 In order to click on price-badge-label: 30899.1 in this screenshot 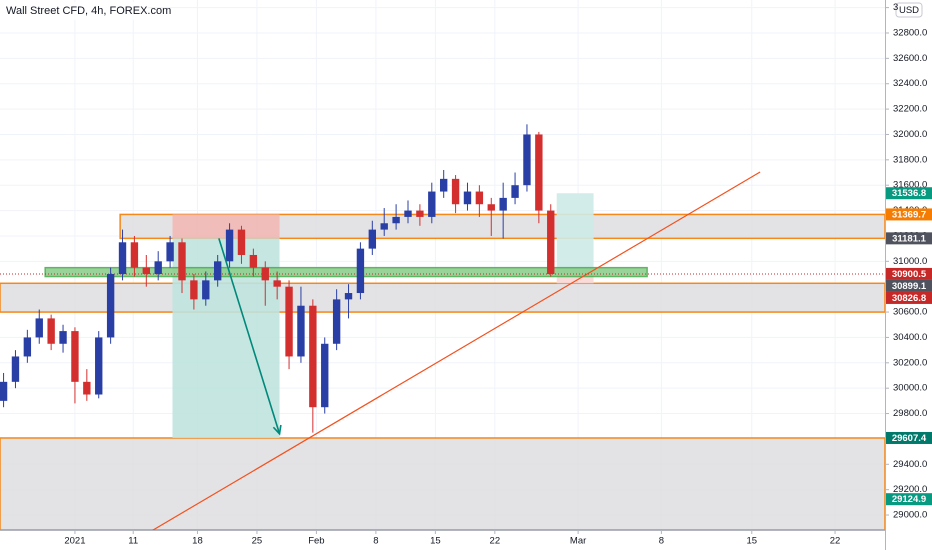, I will do `click(909, 286)`.